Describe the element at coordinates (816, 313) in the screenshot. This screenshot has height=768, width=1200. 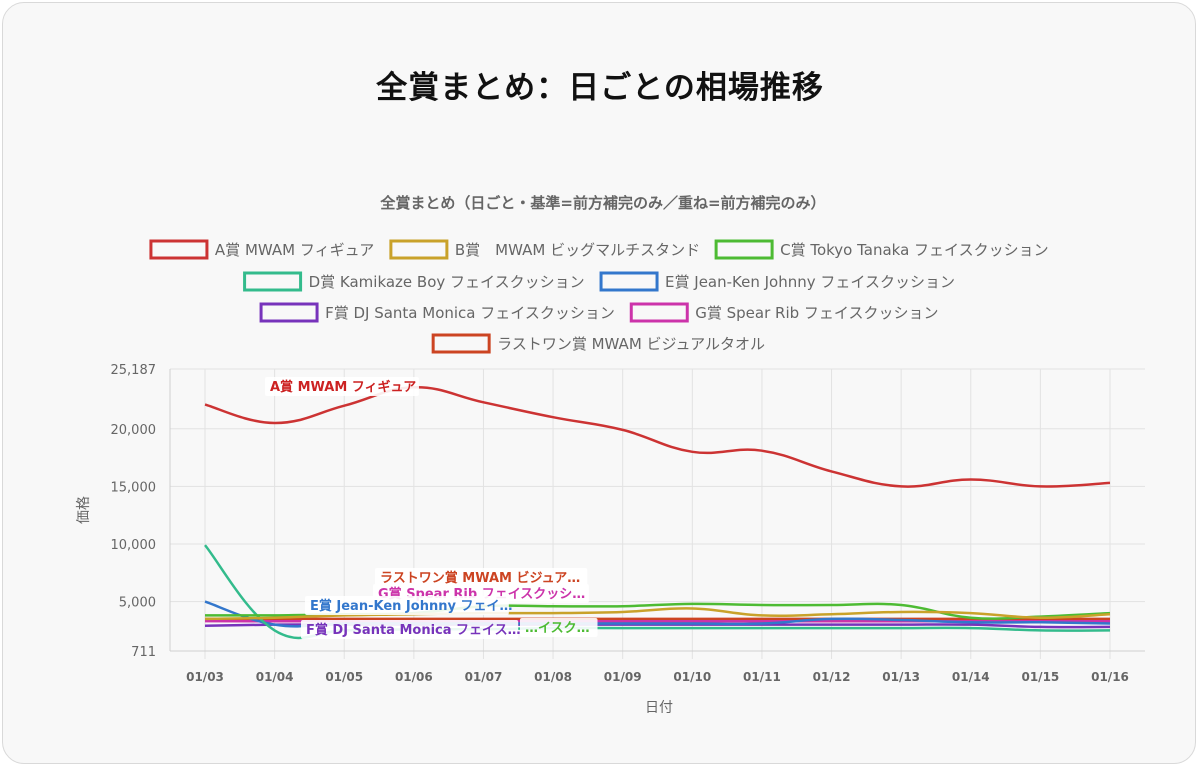
I see `legend-label: G賞 Spear Rib フェイスクッション` at that location.